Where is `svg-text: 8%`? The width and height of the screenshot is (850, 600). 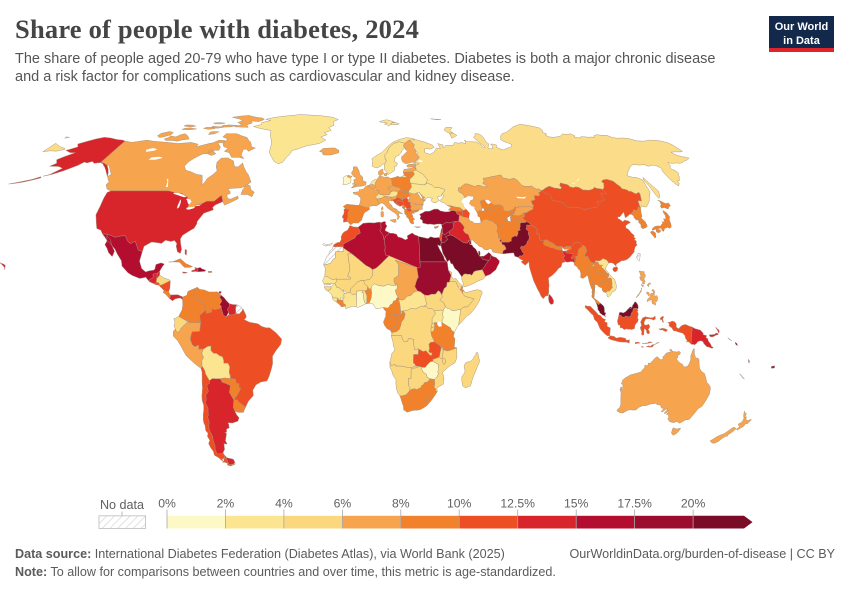
svg-text: 8% is located at coordinates (401, 504).